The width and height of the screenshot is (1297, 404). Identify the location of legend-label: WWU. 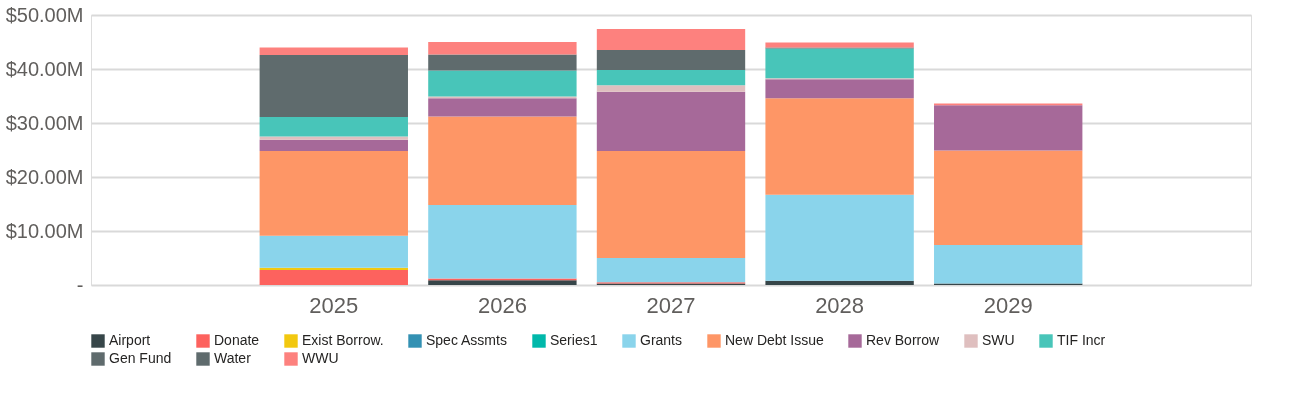
(320, 358).